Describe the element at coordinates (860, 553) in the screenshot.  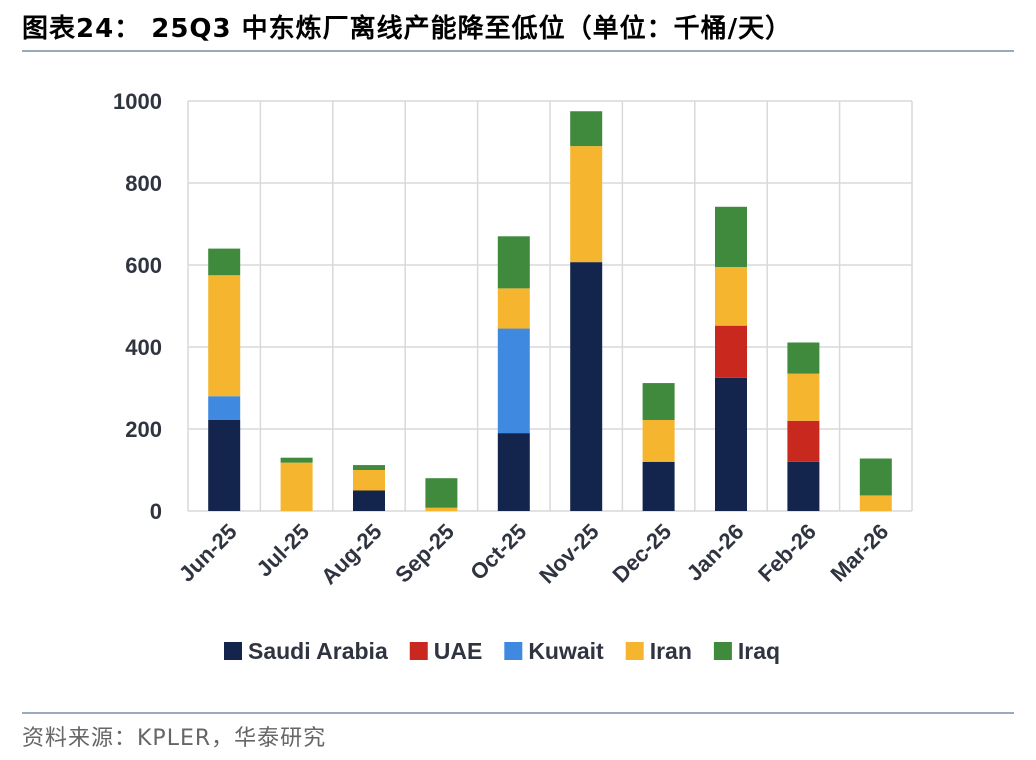
I see `x-tick-label: Mar-26` at that location.